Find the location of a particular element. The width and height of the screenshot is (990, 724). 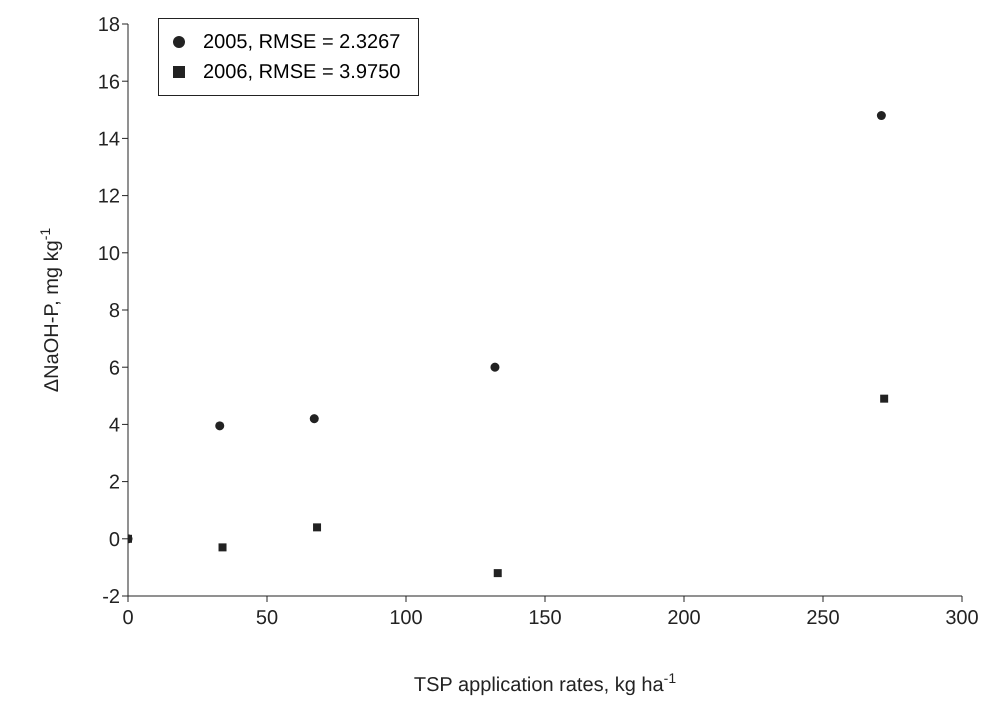

y-tick-label: 12 is located at coordinates (109, 197).